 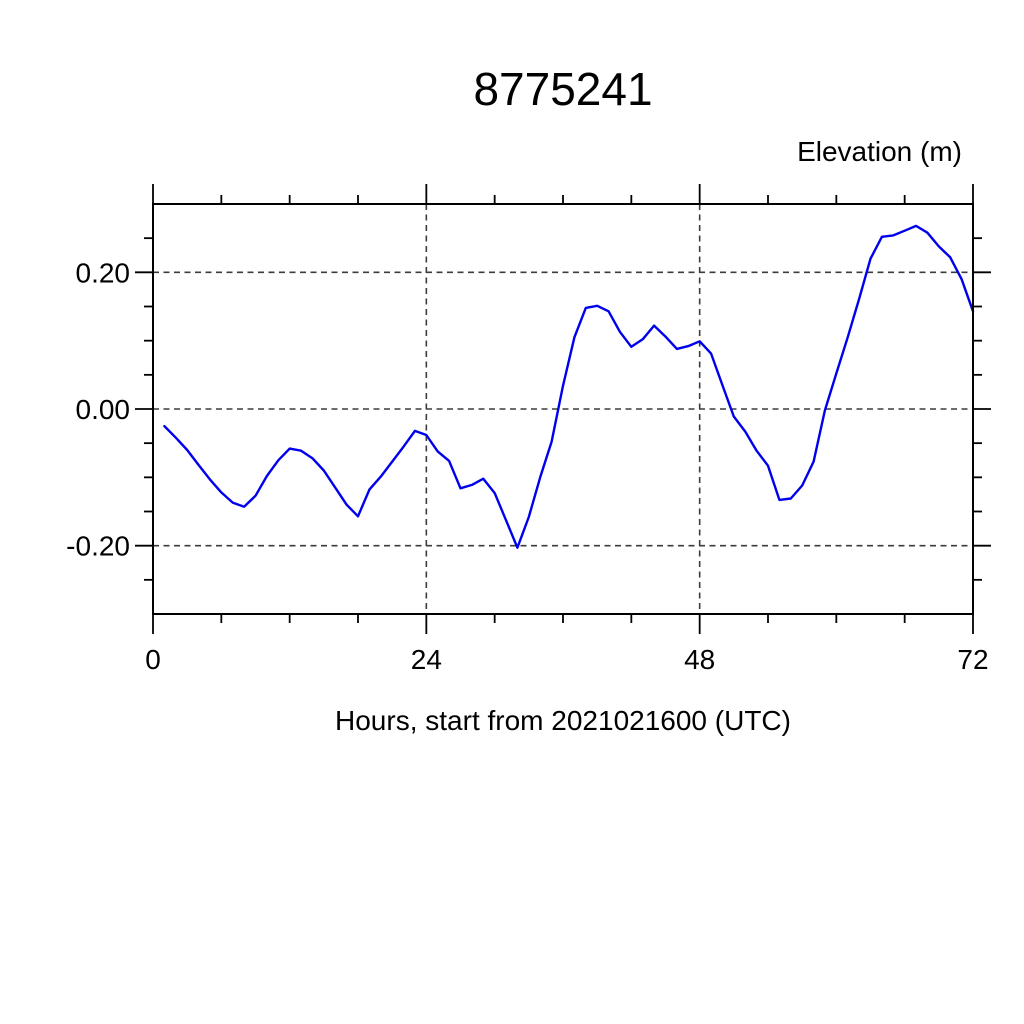 I want to click on x-tick-label: 48, so click(x=699, y=659).